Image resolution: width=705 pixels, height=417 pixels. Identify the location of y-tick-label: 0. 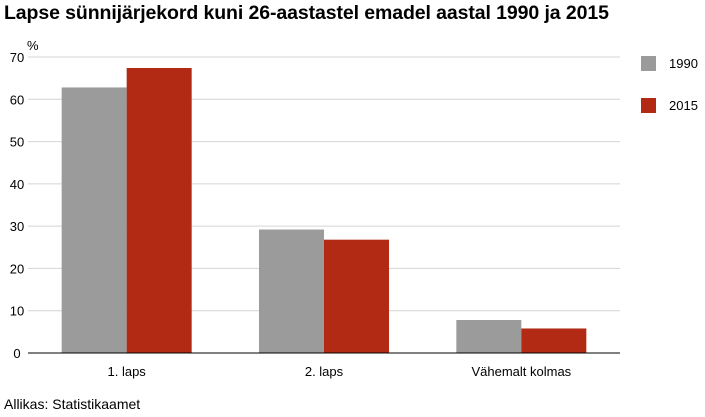
(16, 353).